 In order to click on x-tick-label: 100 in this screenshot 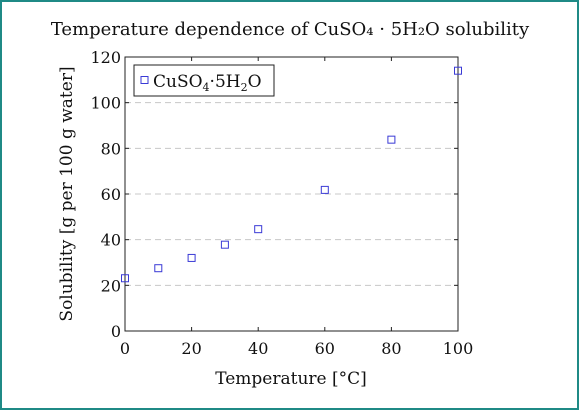, I will do `click(458, 348)`.